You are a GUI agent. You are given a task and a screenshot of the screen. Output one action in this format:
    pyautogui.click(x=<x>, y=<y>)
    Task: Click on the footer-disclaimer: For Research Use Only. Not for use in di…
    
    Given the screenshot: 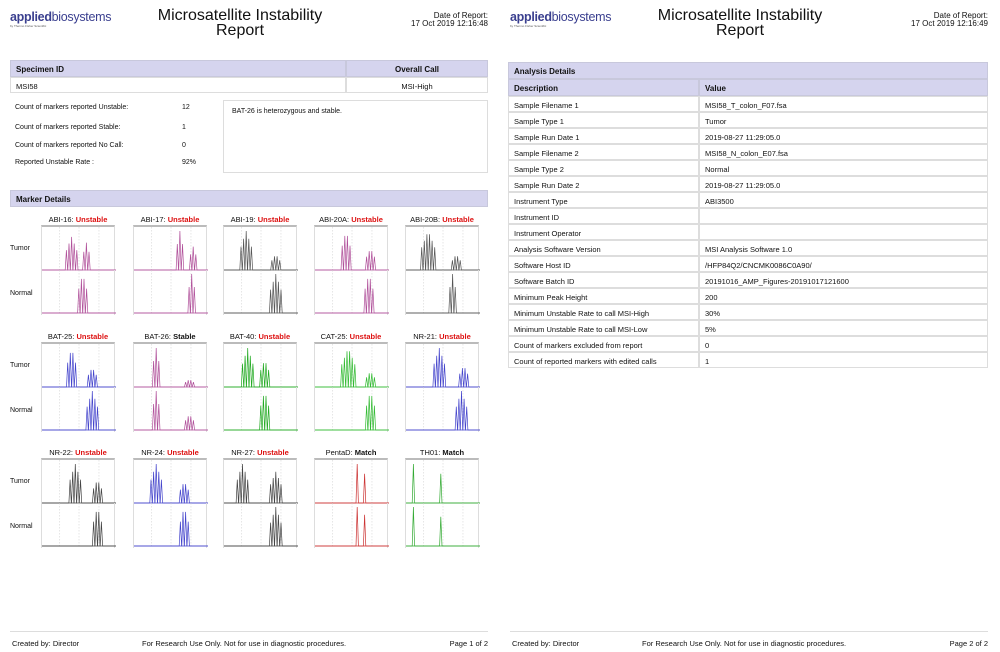 What is the action you would take?
    pyautogui.click(x=244, y=643)
    